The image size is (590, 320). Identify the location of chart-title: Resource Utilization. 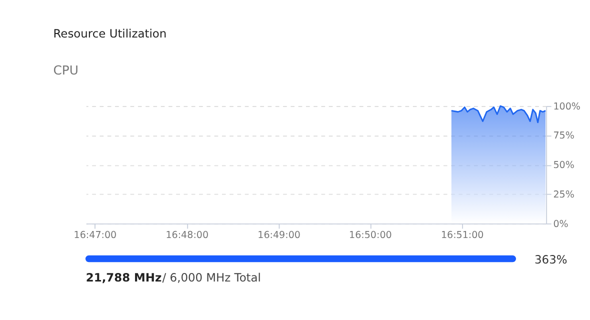
(110, 33).